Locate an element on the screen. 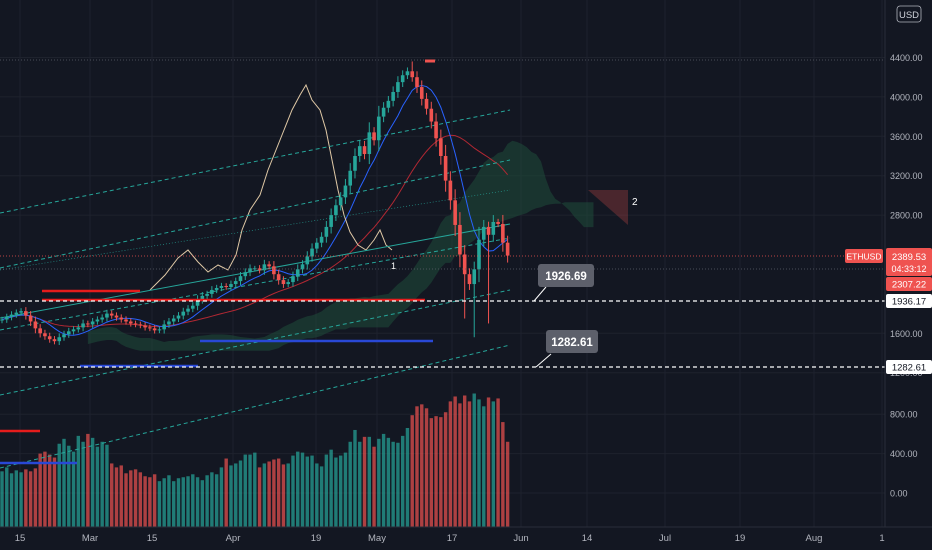 Image resolution: width=932 pixels, height=550 pixels. trend-line is located at coordinates (255, 271).